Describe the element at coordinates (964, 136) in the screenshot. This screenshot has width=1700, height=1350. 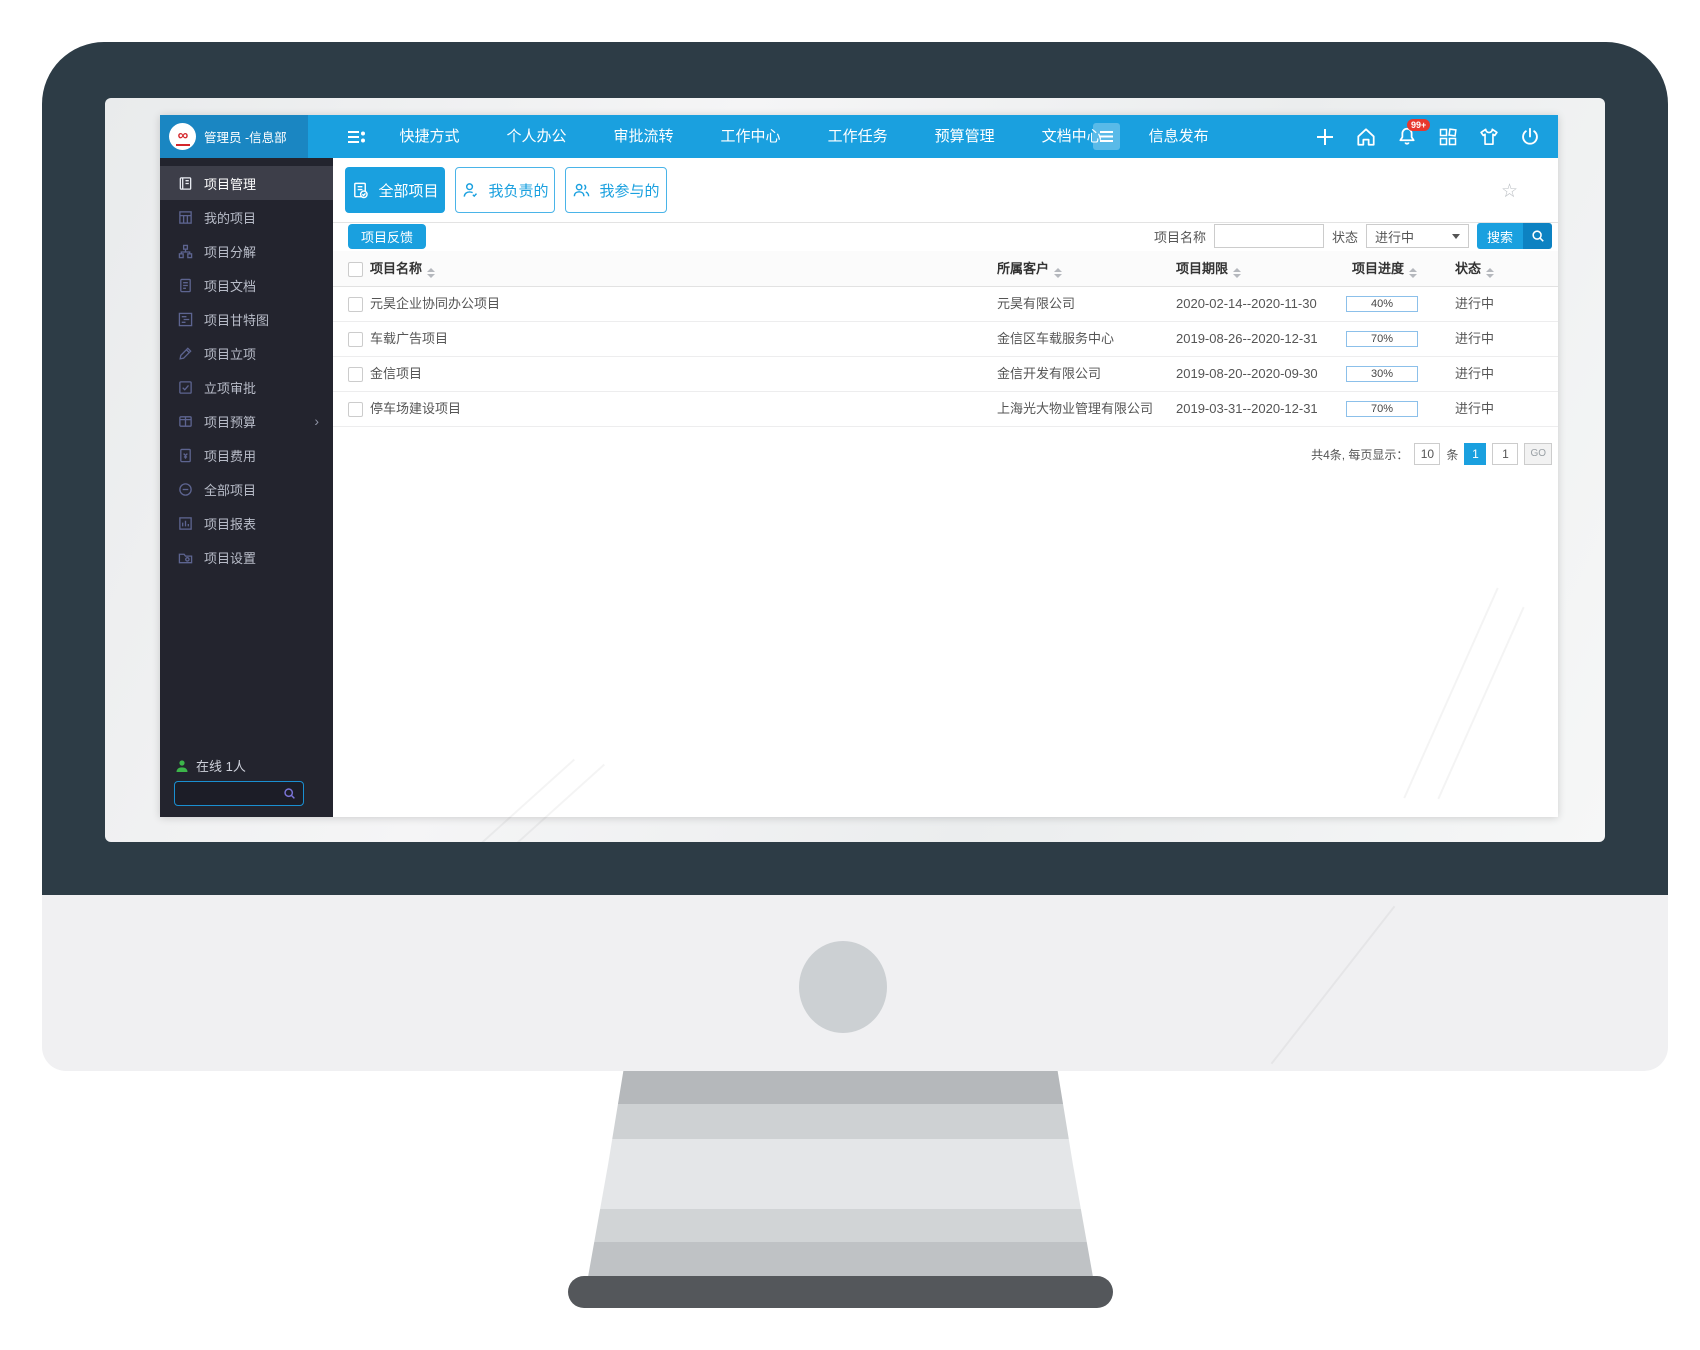
I see `nav-item-budget: 预算管理` at that location.